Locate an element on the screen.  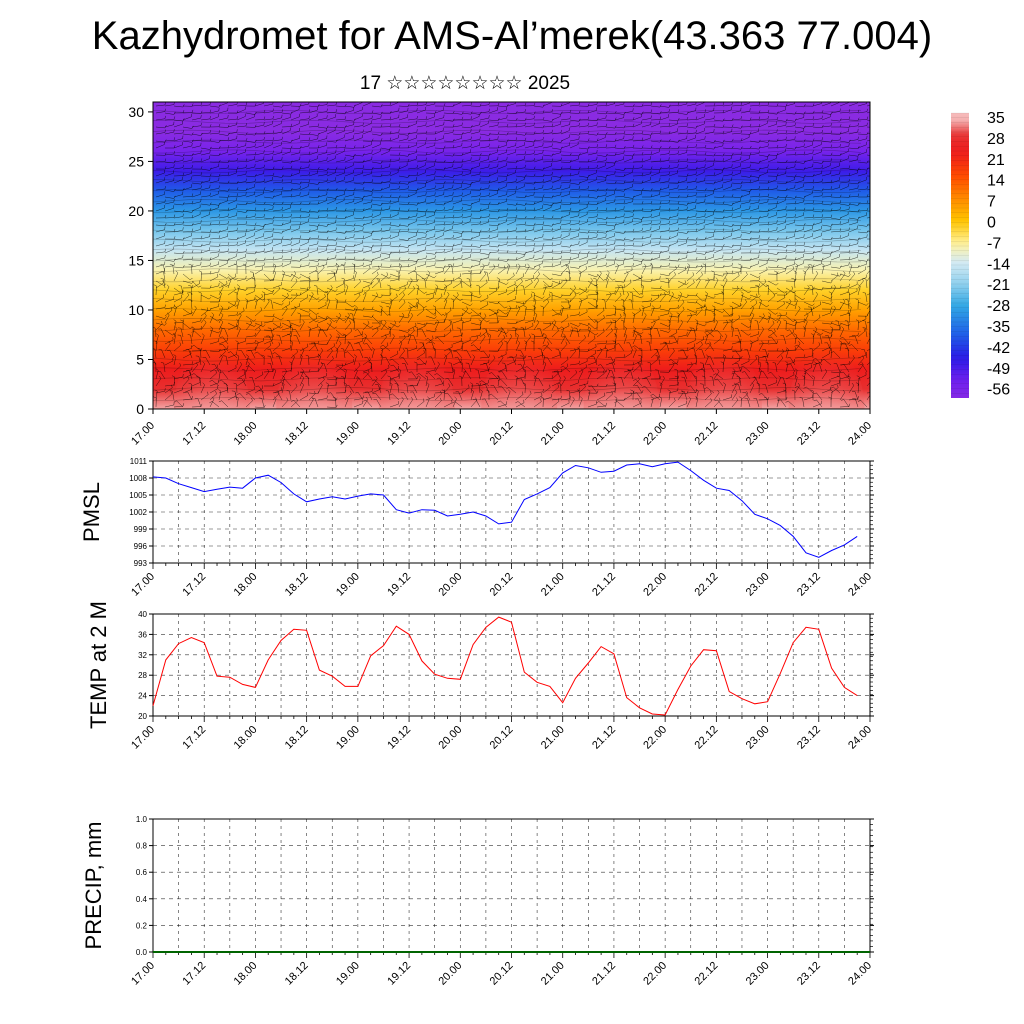
colorbar-label: 35 is located at coordinates (996, 118).